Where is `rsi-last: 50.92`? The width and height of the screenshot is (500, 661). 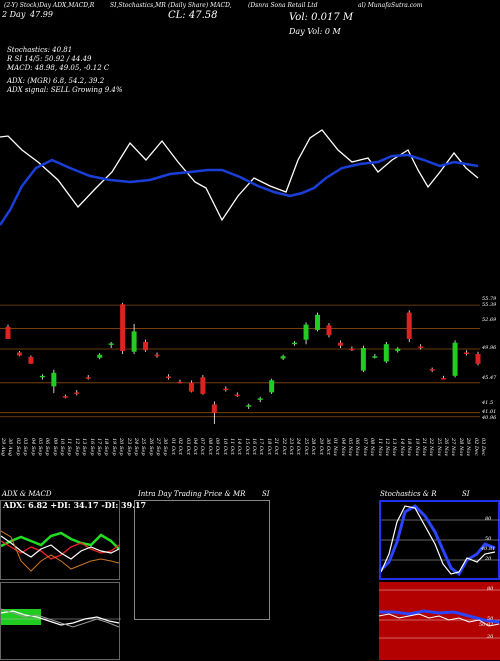
rsi-last: 50.92 is located at coordinates (486, 625).